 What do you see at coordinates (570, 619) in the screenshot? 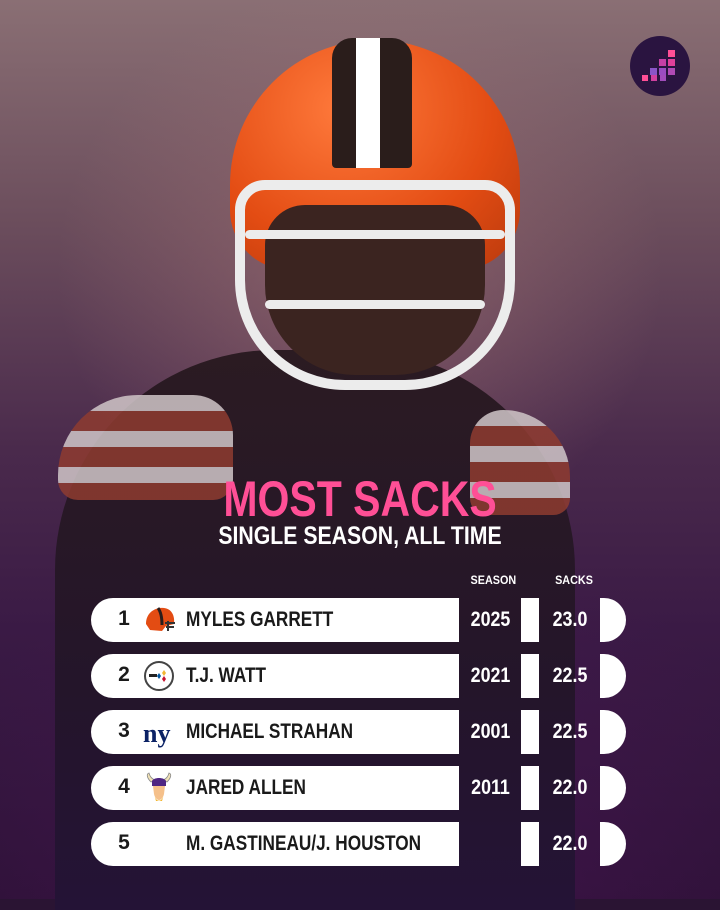
I see `sacks-value: 23.0` at bounding box center [570, 619].